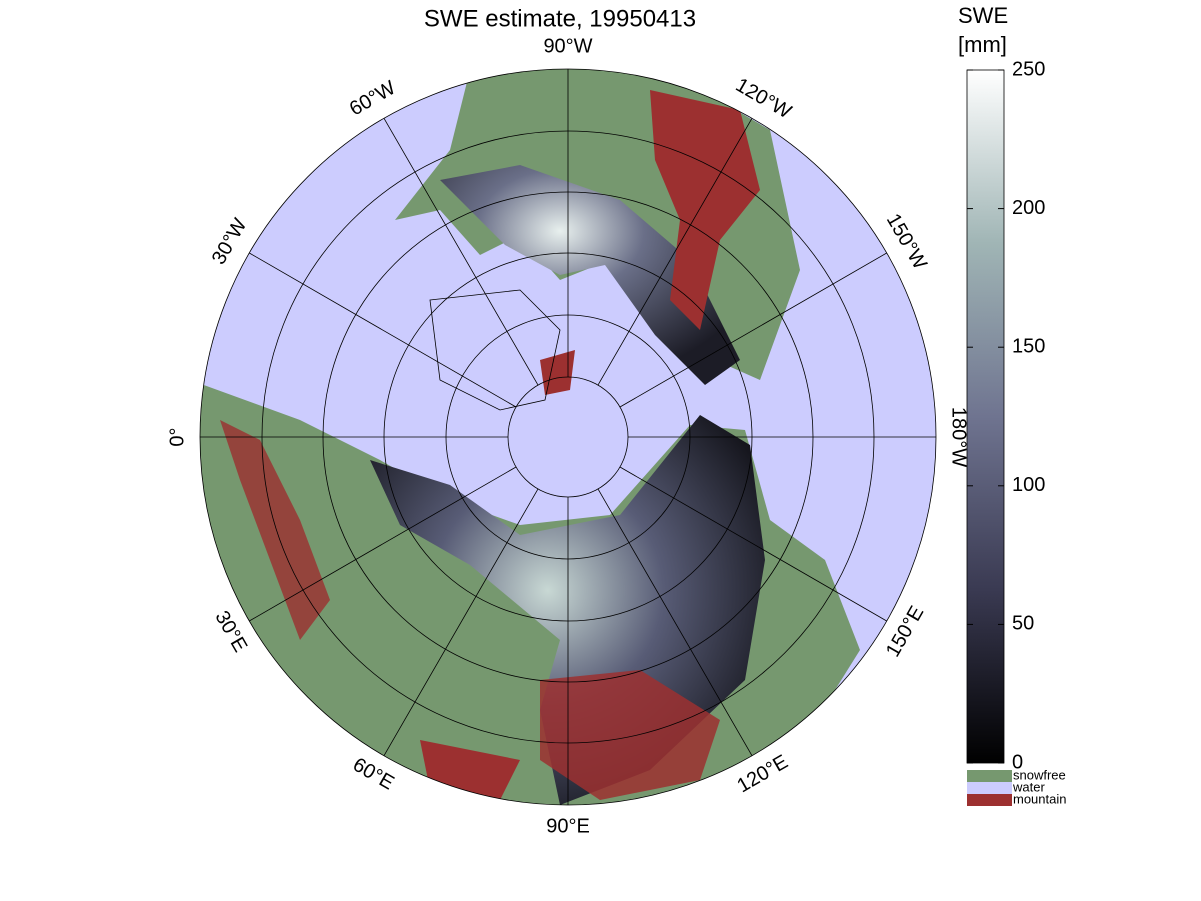  Describe the element at coordinates (959, 437) in the screenshot. I see `longitude-label: 180°W` at that location.